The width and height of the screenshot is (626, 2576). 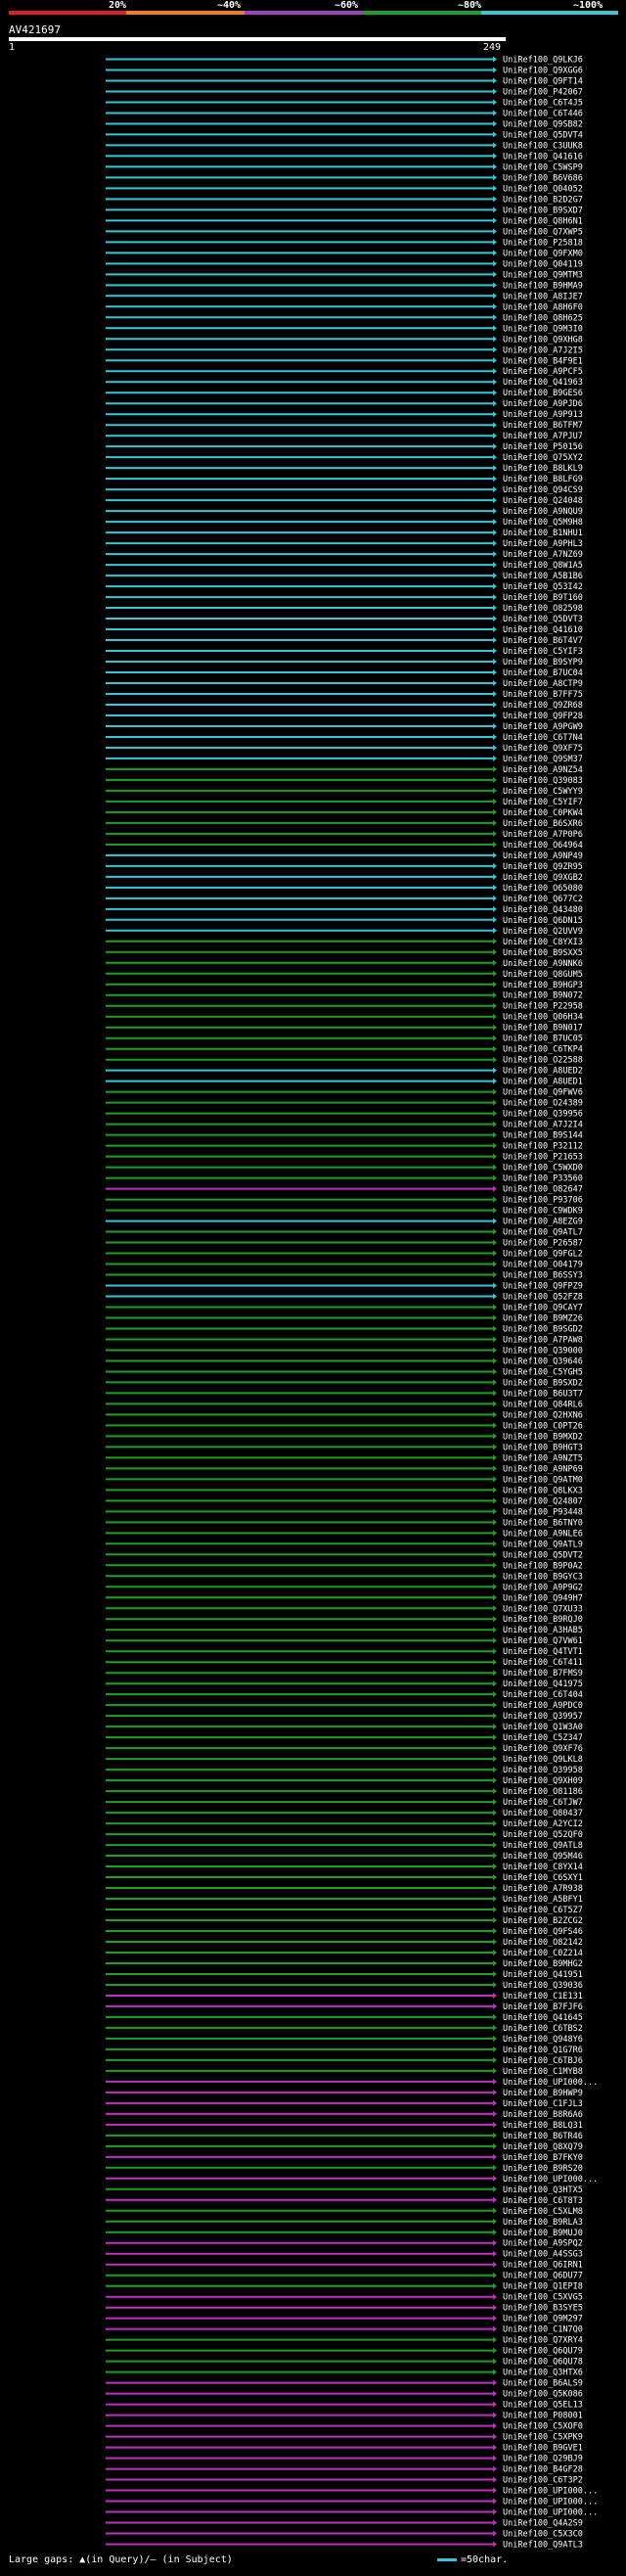 What do you see at coordinates (344, 264) in the screenshot?
I see `hit-row: UniRef100_Q04119` at bounding box center [344, 264].